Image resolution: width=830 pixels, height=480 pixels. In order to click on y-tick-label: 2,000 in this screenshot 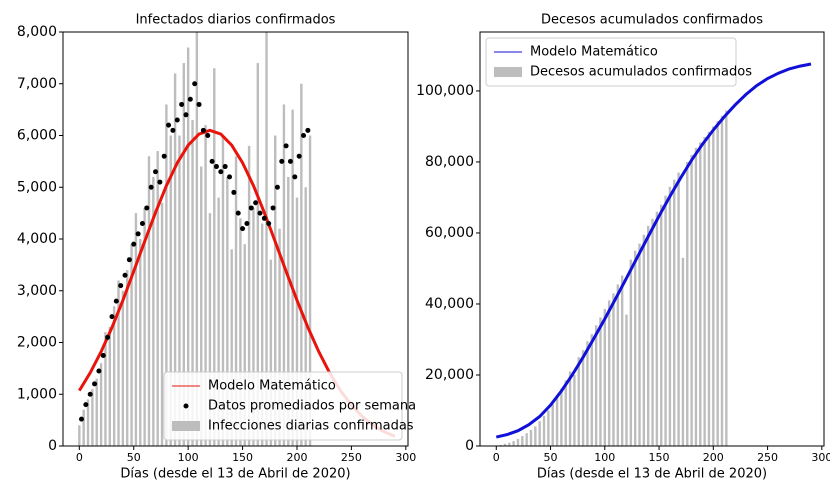, I will do `click(37, 343)`.